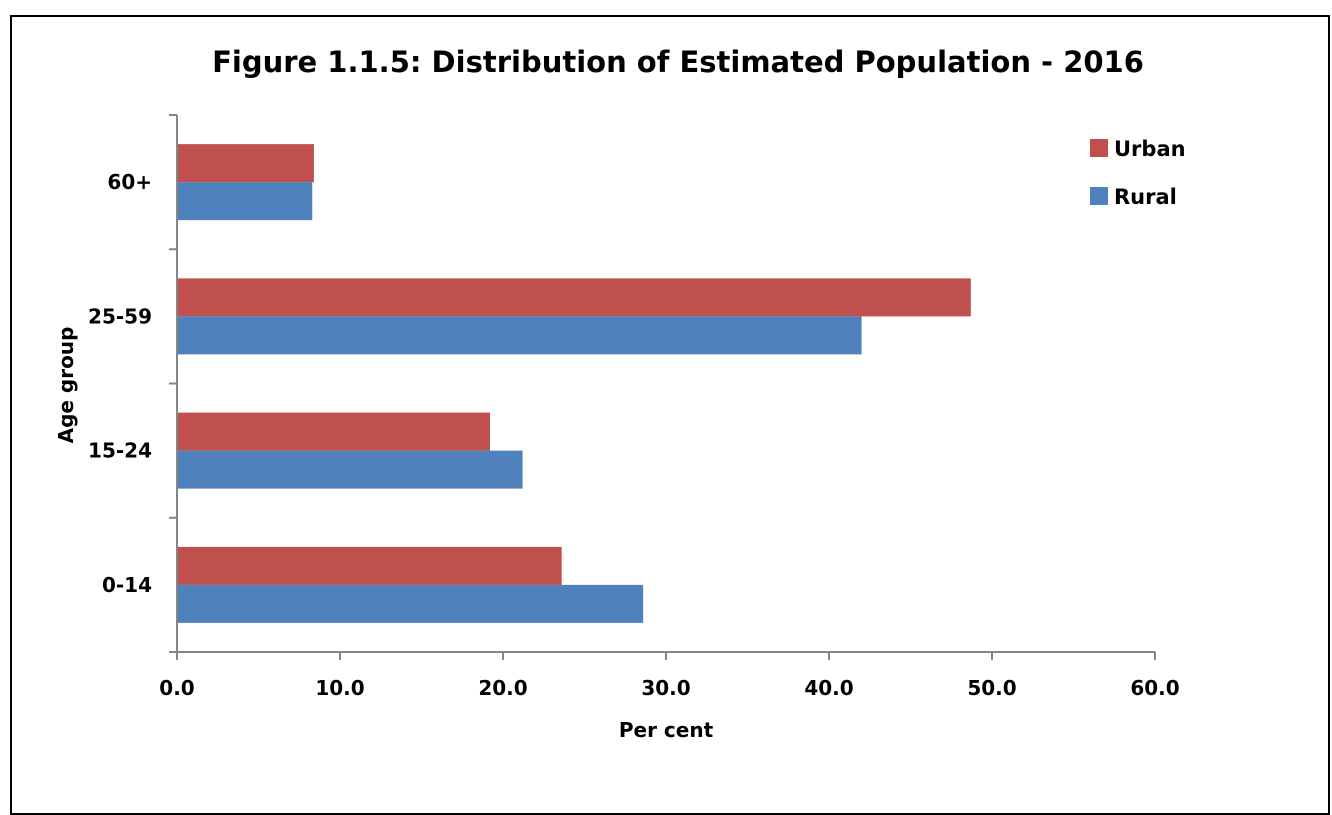  I want to click on y-tick-label: 25-59, so click(120, 316).